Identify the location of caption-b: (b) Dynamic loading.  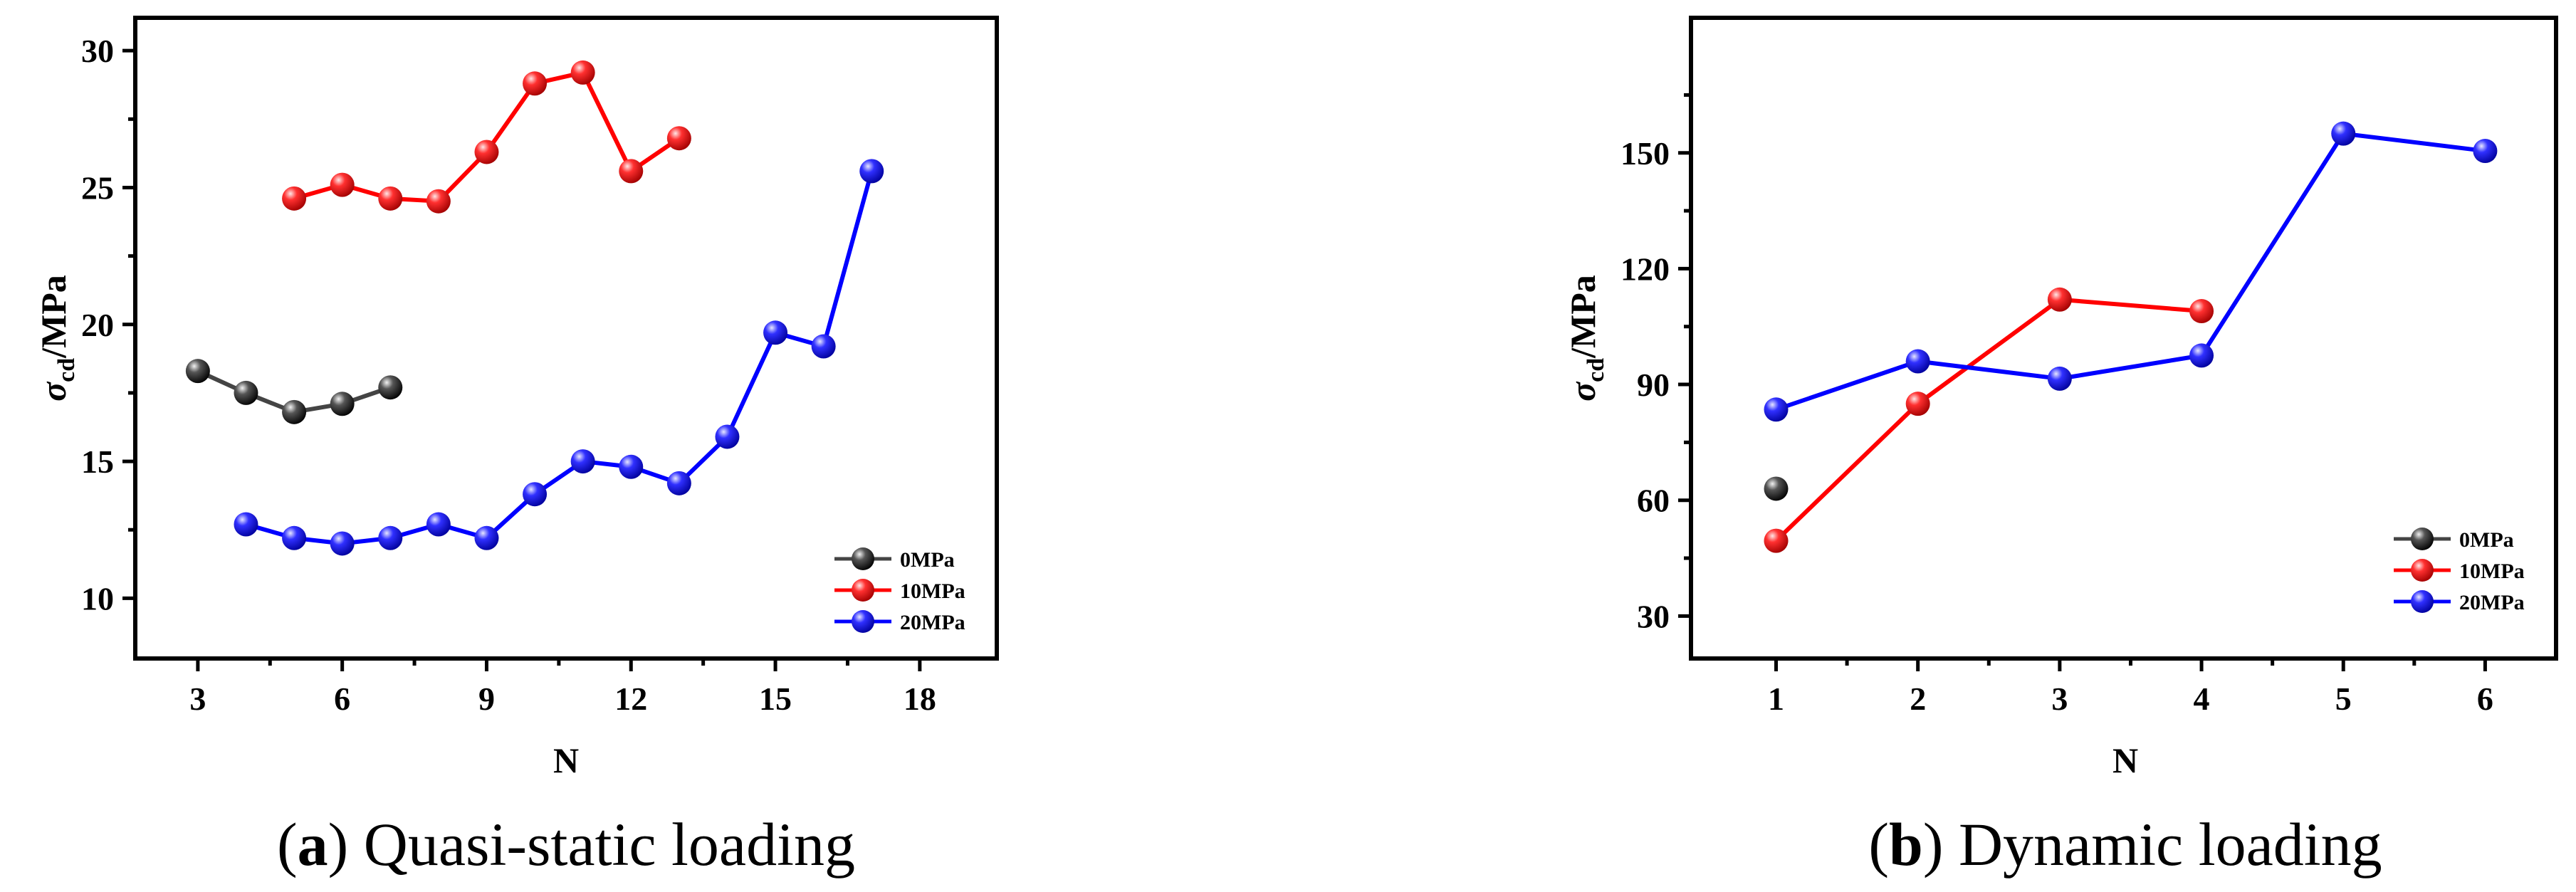
(2125, 844).